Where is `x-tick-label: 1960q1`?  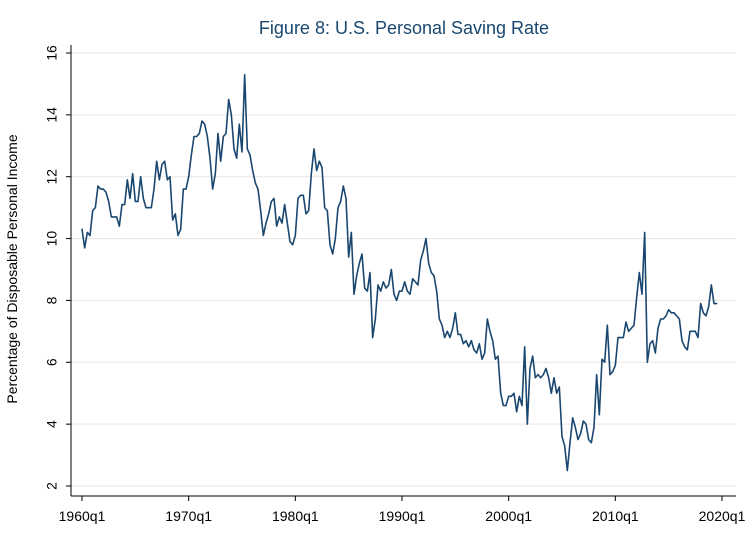
x-tick-label: 1960q1 is located at coordinates (82, 516).